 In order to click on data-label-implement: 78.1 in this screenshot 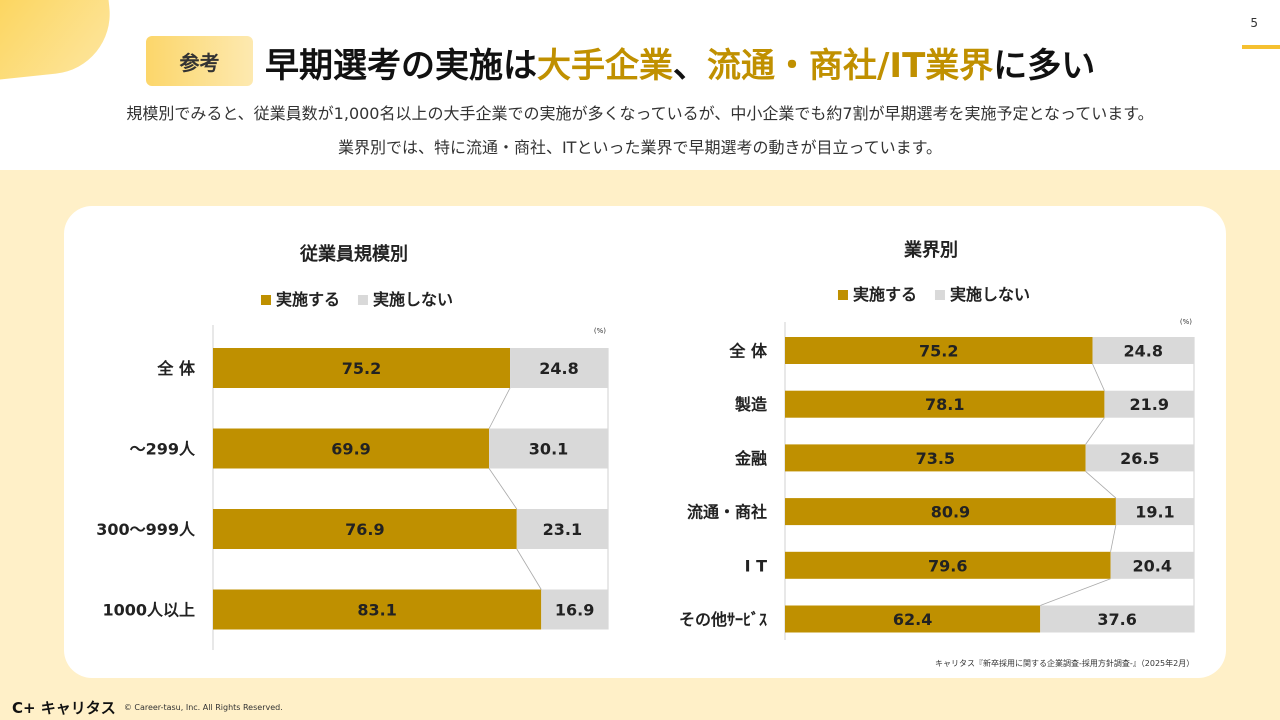, I will do `click(944, 404)`.